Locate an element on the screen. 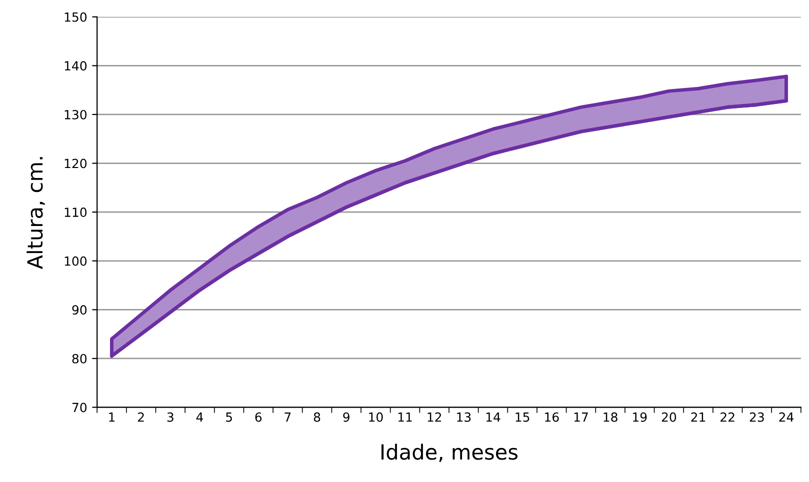  x-tick-label: 24 is located at coordinates (786, 417).